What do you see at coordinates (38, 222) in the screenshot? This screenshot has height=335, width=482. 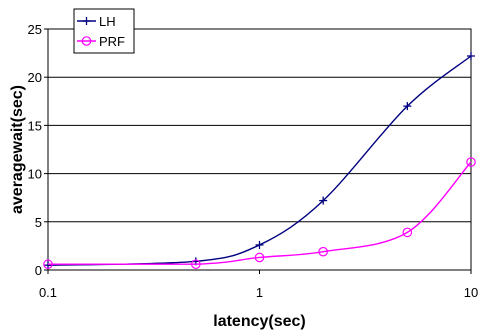 I see `y-tick-label: 5` at bounding box center [38, 222].